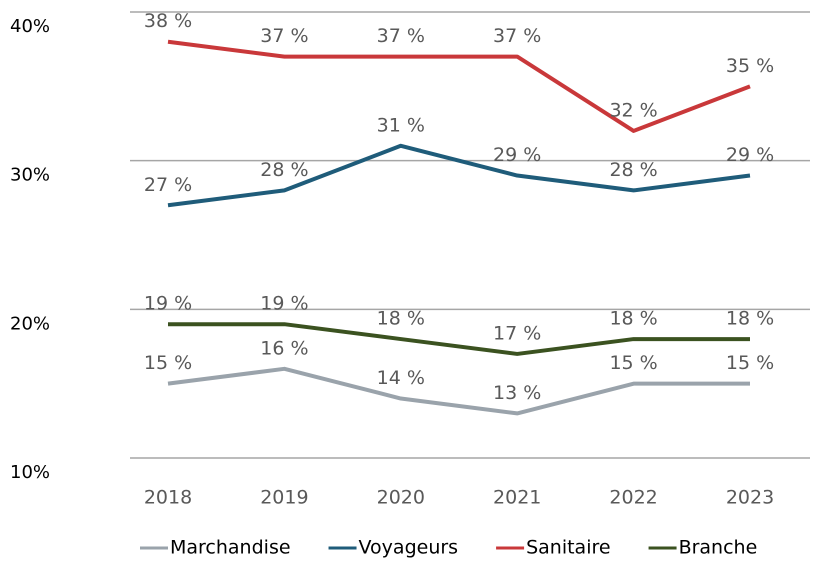  What do you see at coordinates (517, 498) in the screenshot?
I see `x-tick-label: 2021` at bounding box center [517, 498].